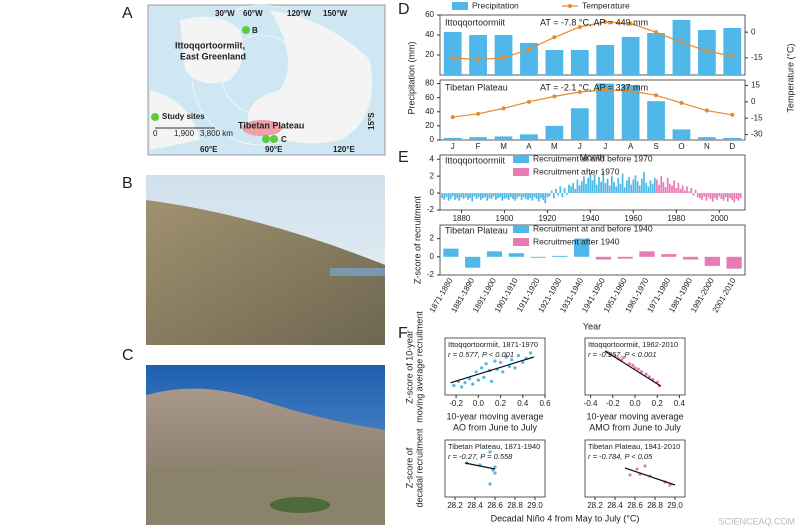  Describe the element at coordinates (429, 54) in the screenshot. I see `y-tick-label: 20` at that location.